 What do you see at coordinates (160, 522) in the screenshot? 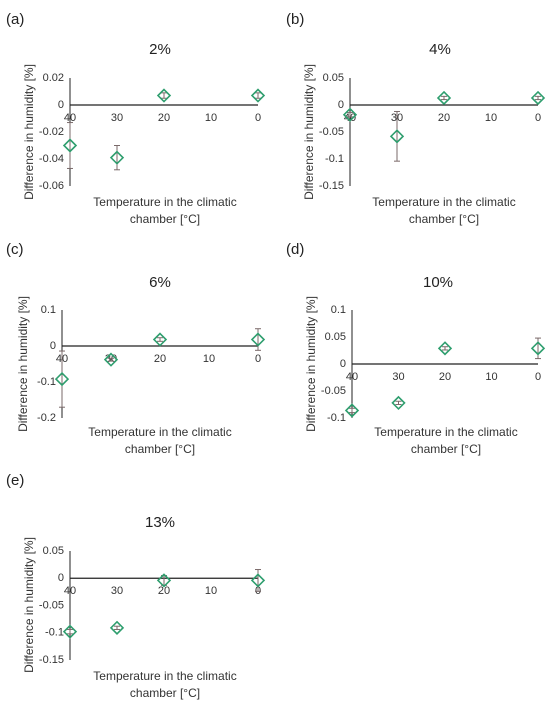
I see `panel-title: 13%` at bounding box center [160, 522].